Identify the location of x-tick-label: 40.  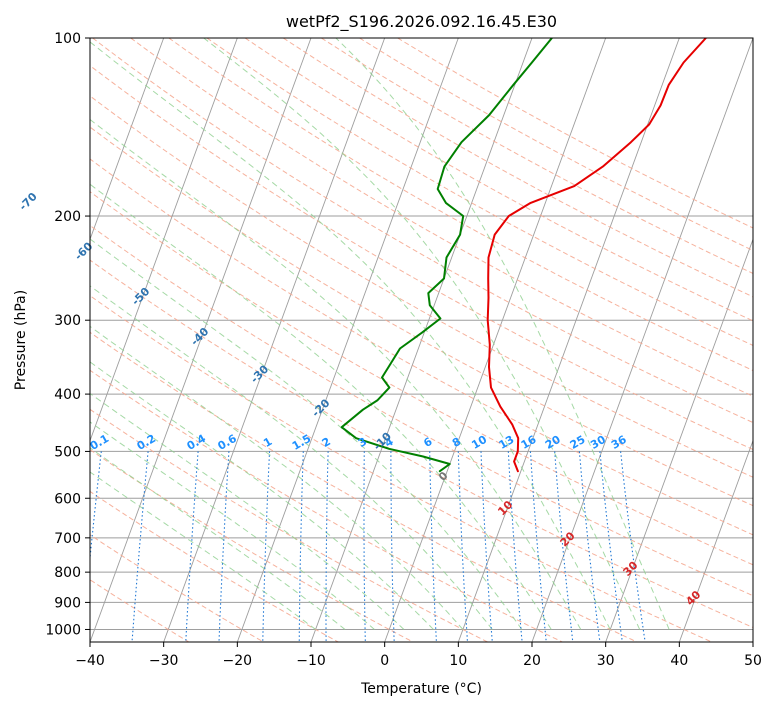
(679, 661).